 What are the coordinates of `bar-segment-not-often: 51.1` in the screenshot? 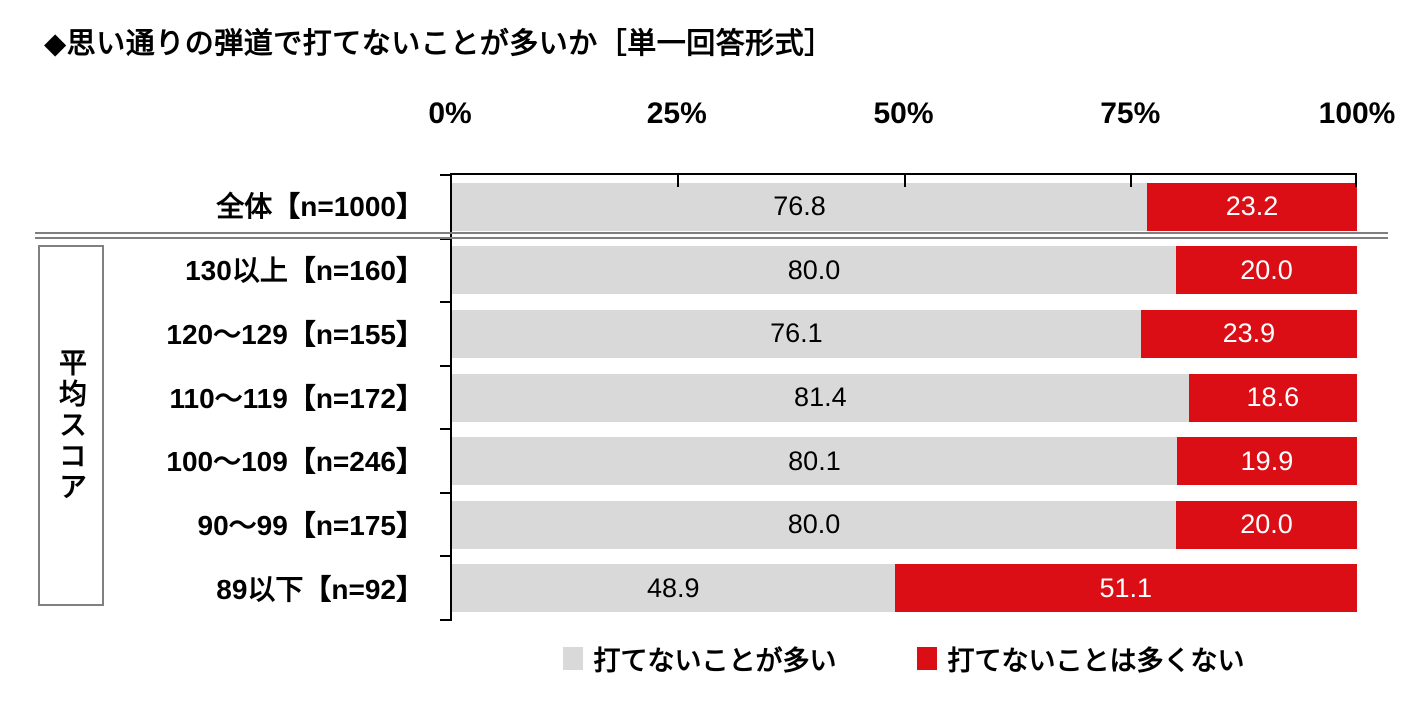 It's located at (1125, 588).